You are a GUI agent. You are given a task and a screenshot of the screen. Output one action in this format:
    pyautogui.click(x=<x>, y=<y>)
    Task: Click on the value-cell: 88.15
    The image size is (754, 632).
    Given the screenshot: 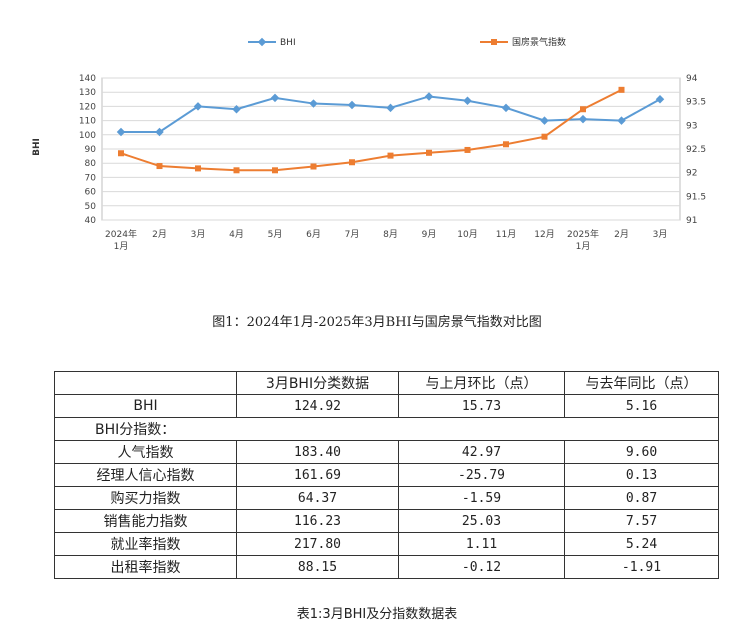 What is the action you would take?
    pyautogui.click(x=317, y=567)
    